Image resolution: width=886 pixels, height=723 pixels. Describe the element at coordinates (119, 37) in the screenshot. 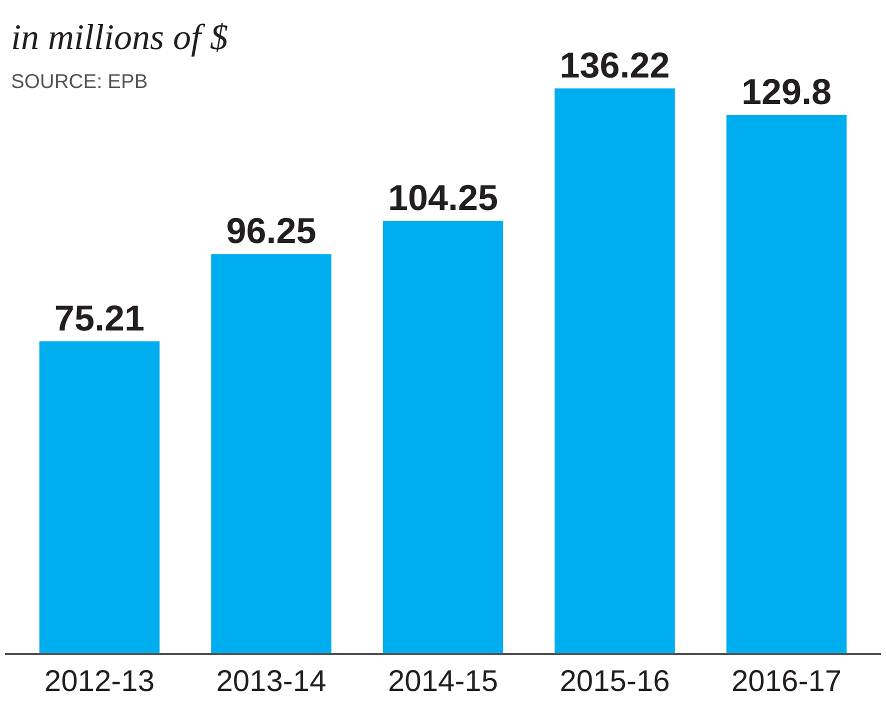

I see `chart-subtitle: in millions of $` at that location.